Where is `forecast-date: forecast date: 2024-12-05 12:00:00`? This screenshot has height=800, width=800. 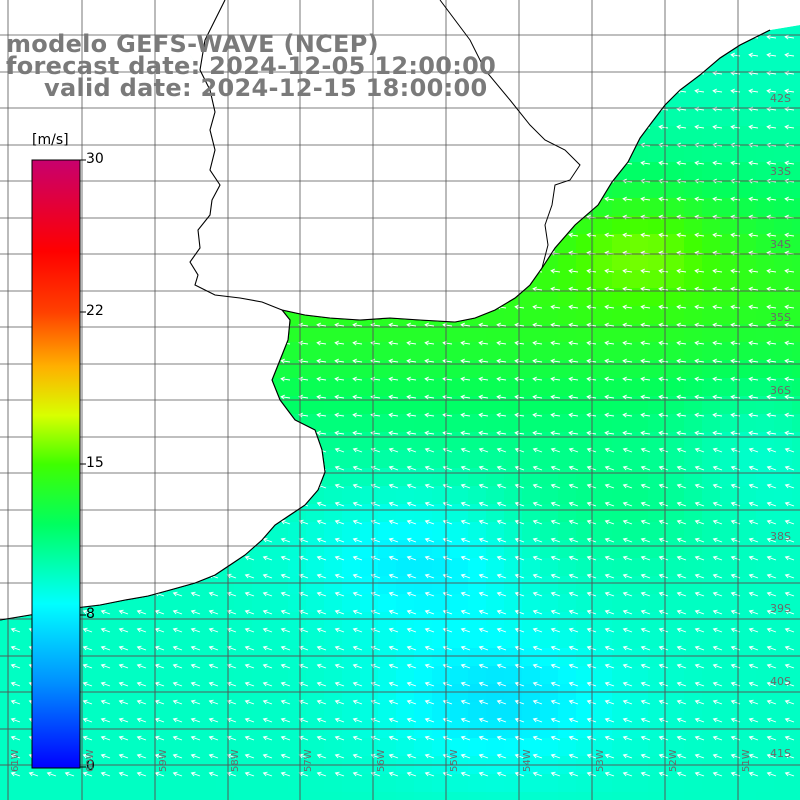
forecast-date: forecast date: 2024-12-05 12:00:00 is located at coordinates (251, 66).